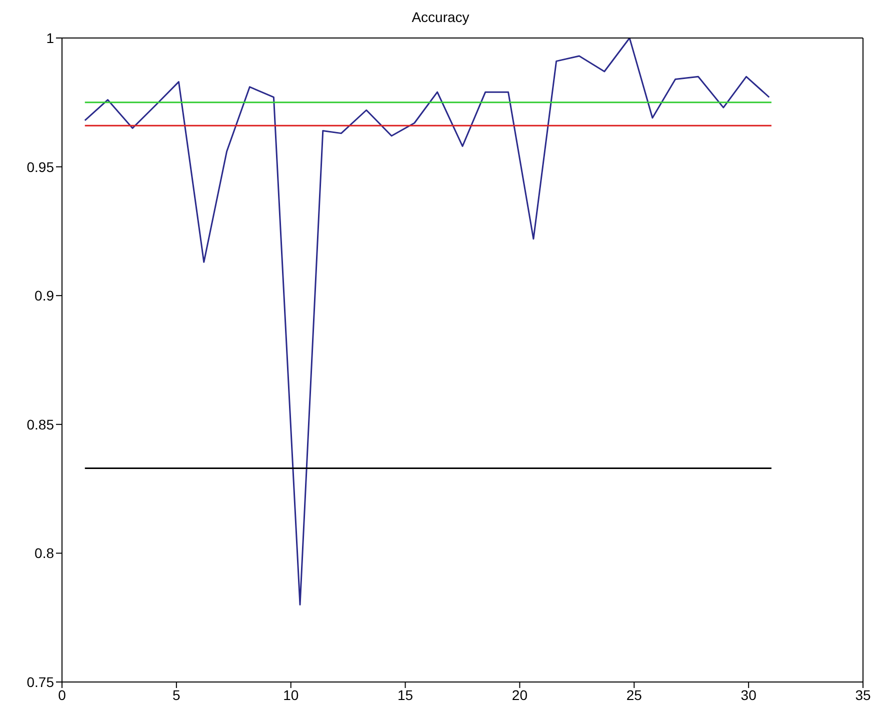 This screenshot has height=720, width=881. Describe the element at coordinates (440, 17) in the screenshot. I see `chart-title: Accuracy` at that location.